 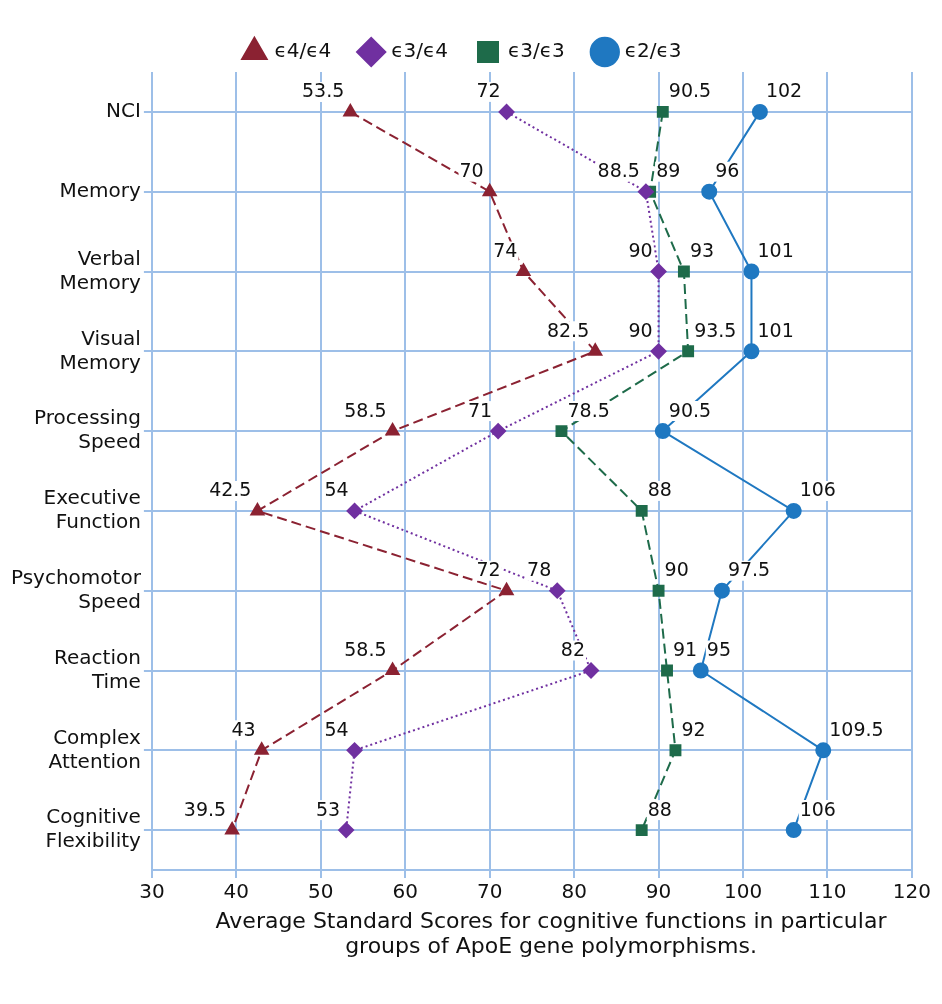 I want to click on data-label: 92, so click(x=693, y=728).